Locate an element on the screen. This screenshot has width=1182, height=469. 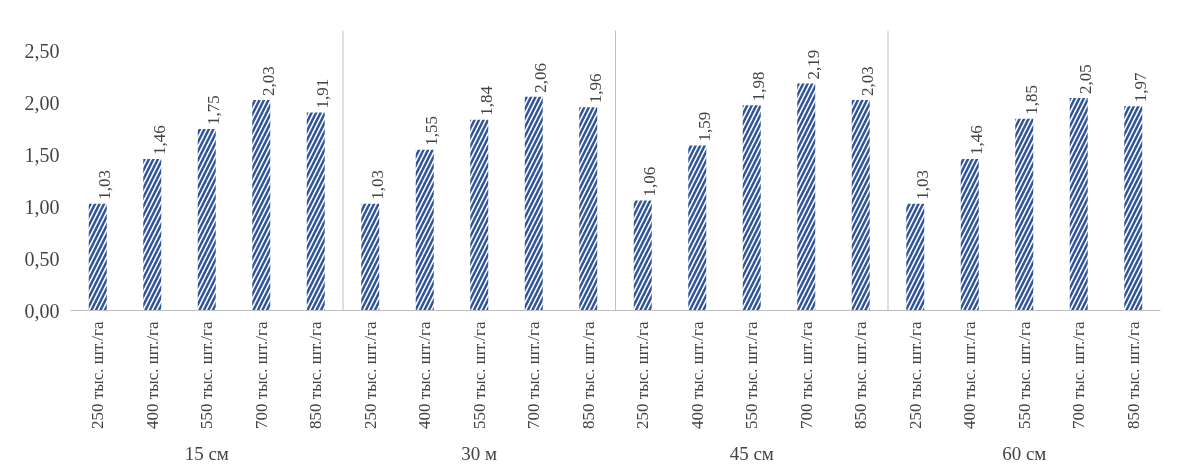
text: 60 см is located at coordinates (1024, 453).